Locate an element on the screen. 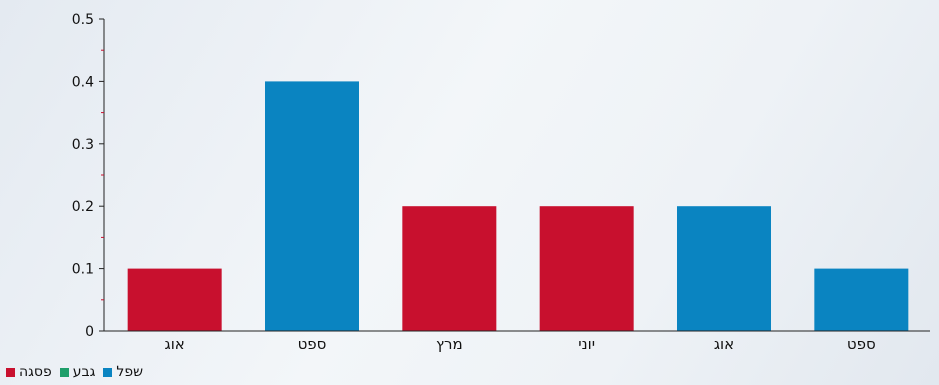 This screenshot has height=385, width=939. y-tick-label: 0.1 is located at coordinates (83, 270).